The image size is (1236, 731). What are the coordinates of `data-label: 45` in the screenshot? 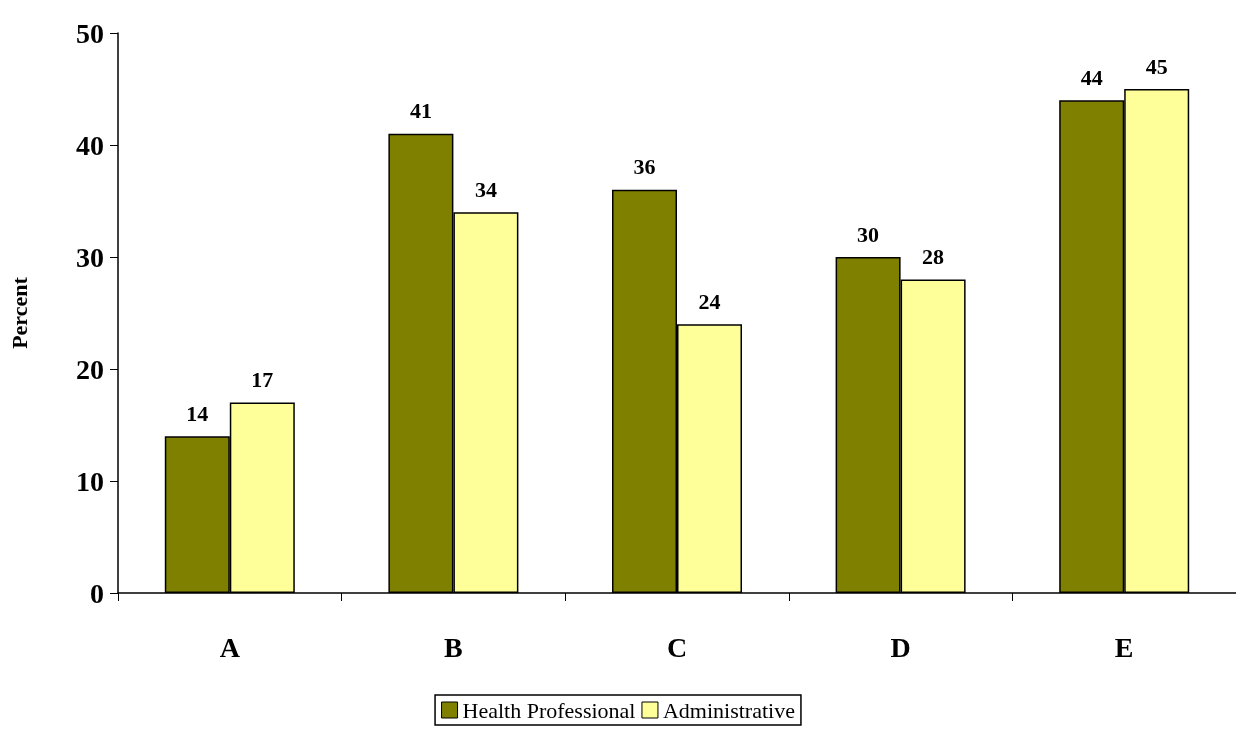 It's located at (1156, 66).